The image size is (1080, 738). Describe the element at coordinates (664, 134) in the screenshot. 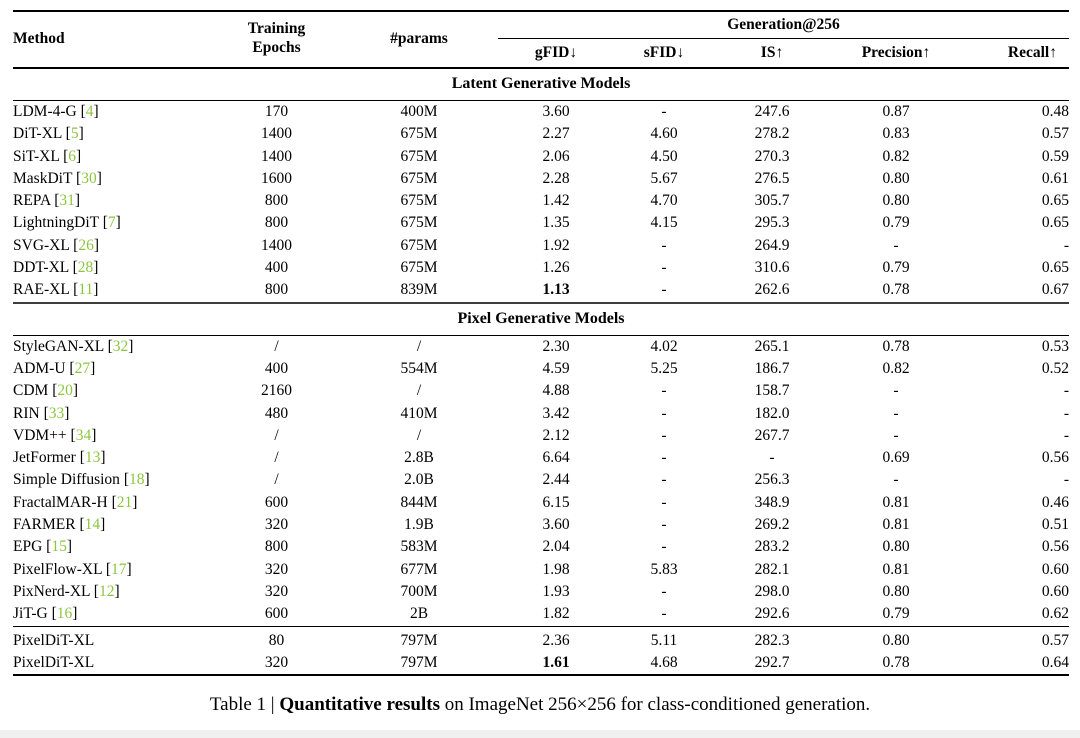

I see `cell-sfid: 4.60` at that location.